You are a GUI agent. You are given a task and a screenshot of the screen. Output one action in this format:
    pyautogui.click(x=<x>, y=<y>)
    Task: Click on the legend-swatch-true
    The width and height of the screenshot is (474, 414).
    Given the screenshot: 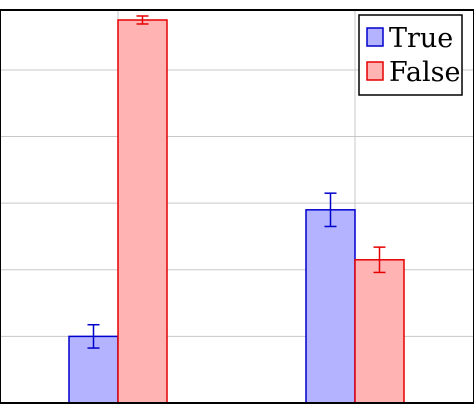 What is the action you would take?
    pyautogui.click(x=375, y=37)
    